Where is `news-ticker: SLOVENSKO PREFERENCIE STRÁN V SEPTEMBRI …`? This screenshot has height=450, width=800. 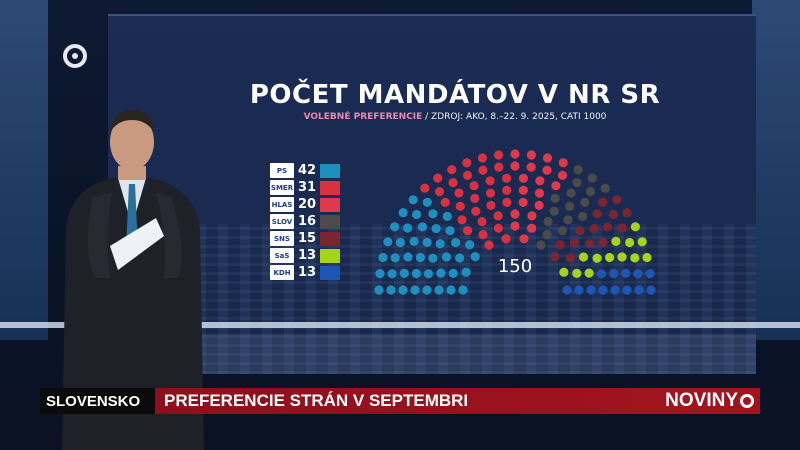
news-ticker: SLOVENSKO PREFERENCIE STRÁN V SEPTEMBRI … is located at coordinates (400, 401).